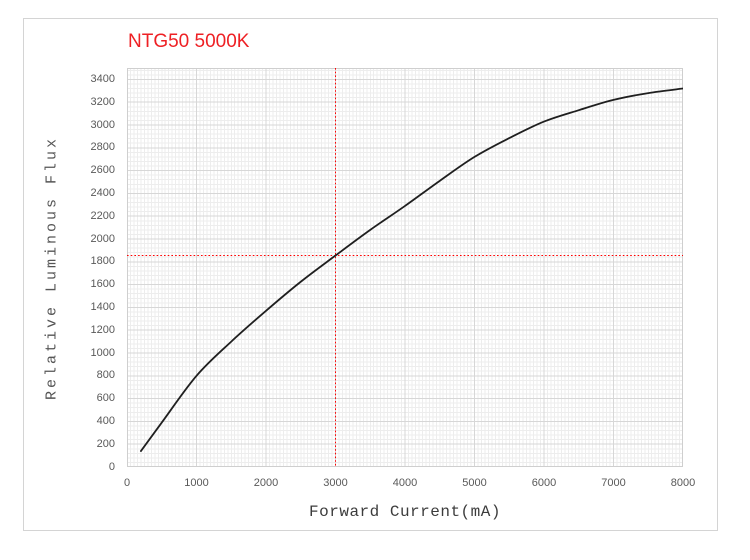 This screenshot has width=750, height=560. What do you see at coordinates (102, 192) in the screenshot?
I see `y-tick-label: 2400` at bounding box center [102, 192].